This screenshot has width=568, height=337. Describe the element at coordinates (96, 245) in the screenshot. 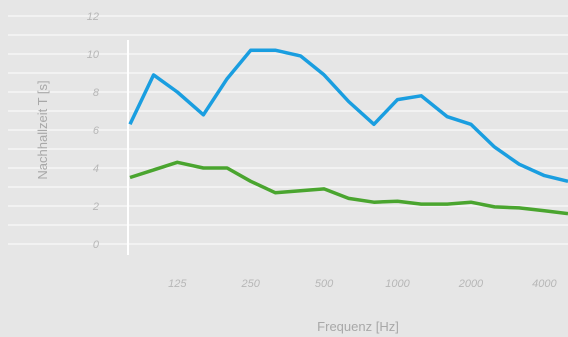

I see `y-tick-label: 0` at that location.